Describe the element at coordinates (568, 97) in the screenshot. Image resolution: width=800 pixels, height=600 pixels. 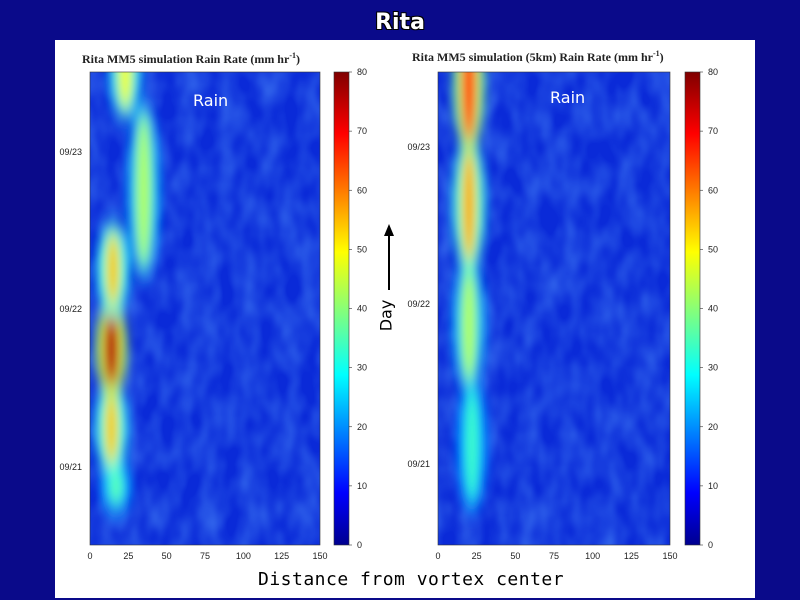
I see `rain-annotation-right: Rain` at that location.